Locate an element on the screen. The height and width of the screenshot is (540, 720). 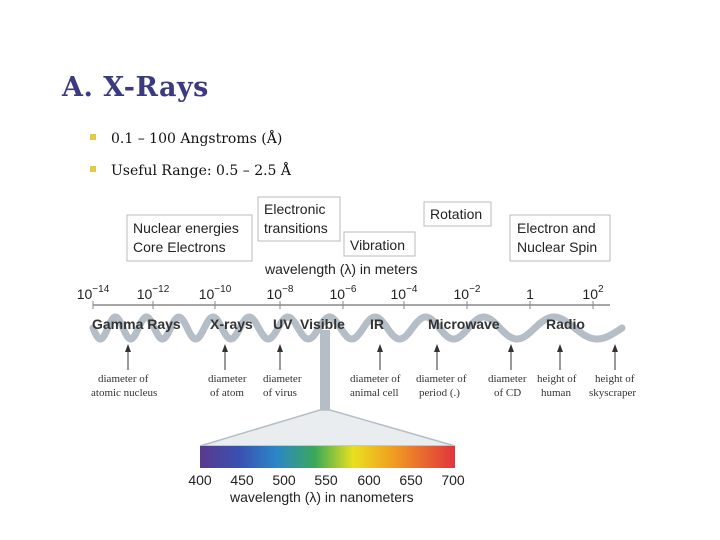
meter-tick-labels: 10⁻¹⁴ 10⁻¹² 10⁻¹⁰ 10⁻⁸ 10⁻⁶ 10⁻⁴ 10⁻² 1 10² is located at coordinates (340, 293).